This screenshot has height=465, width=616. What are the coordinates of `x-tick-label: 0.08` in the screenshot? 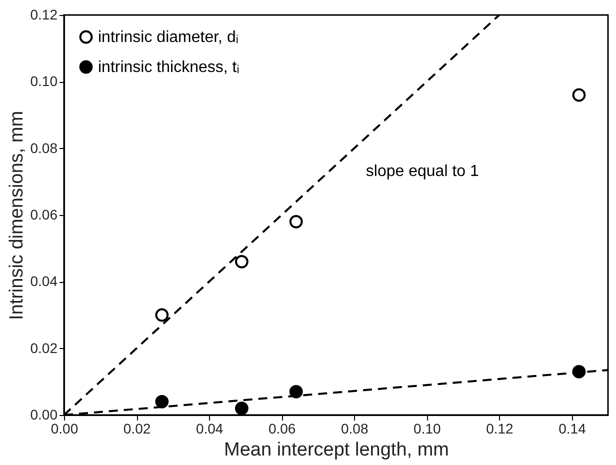 It's located at (354, 428).